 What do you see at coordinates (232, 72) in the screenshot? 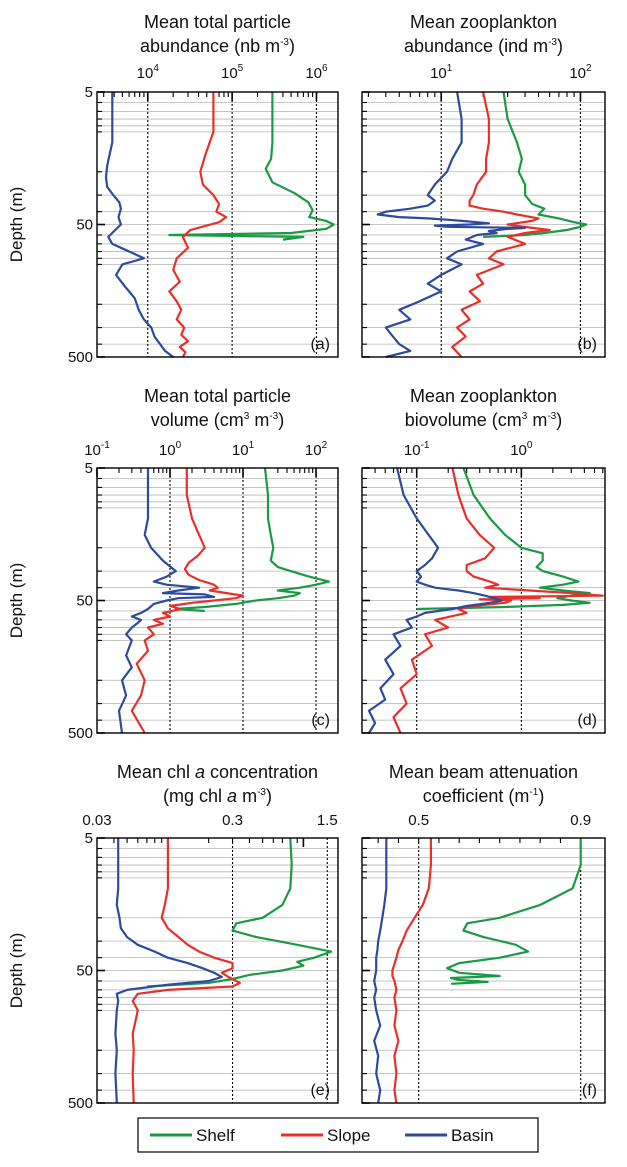
I see `x-tick-labels: 10⁴ 10⁵ 10⁶` at bounding box center [232, 72].